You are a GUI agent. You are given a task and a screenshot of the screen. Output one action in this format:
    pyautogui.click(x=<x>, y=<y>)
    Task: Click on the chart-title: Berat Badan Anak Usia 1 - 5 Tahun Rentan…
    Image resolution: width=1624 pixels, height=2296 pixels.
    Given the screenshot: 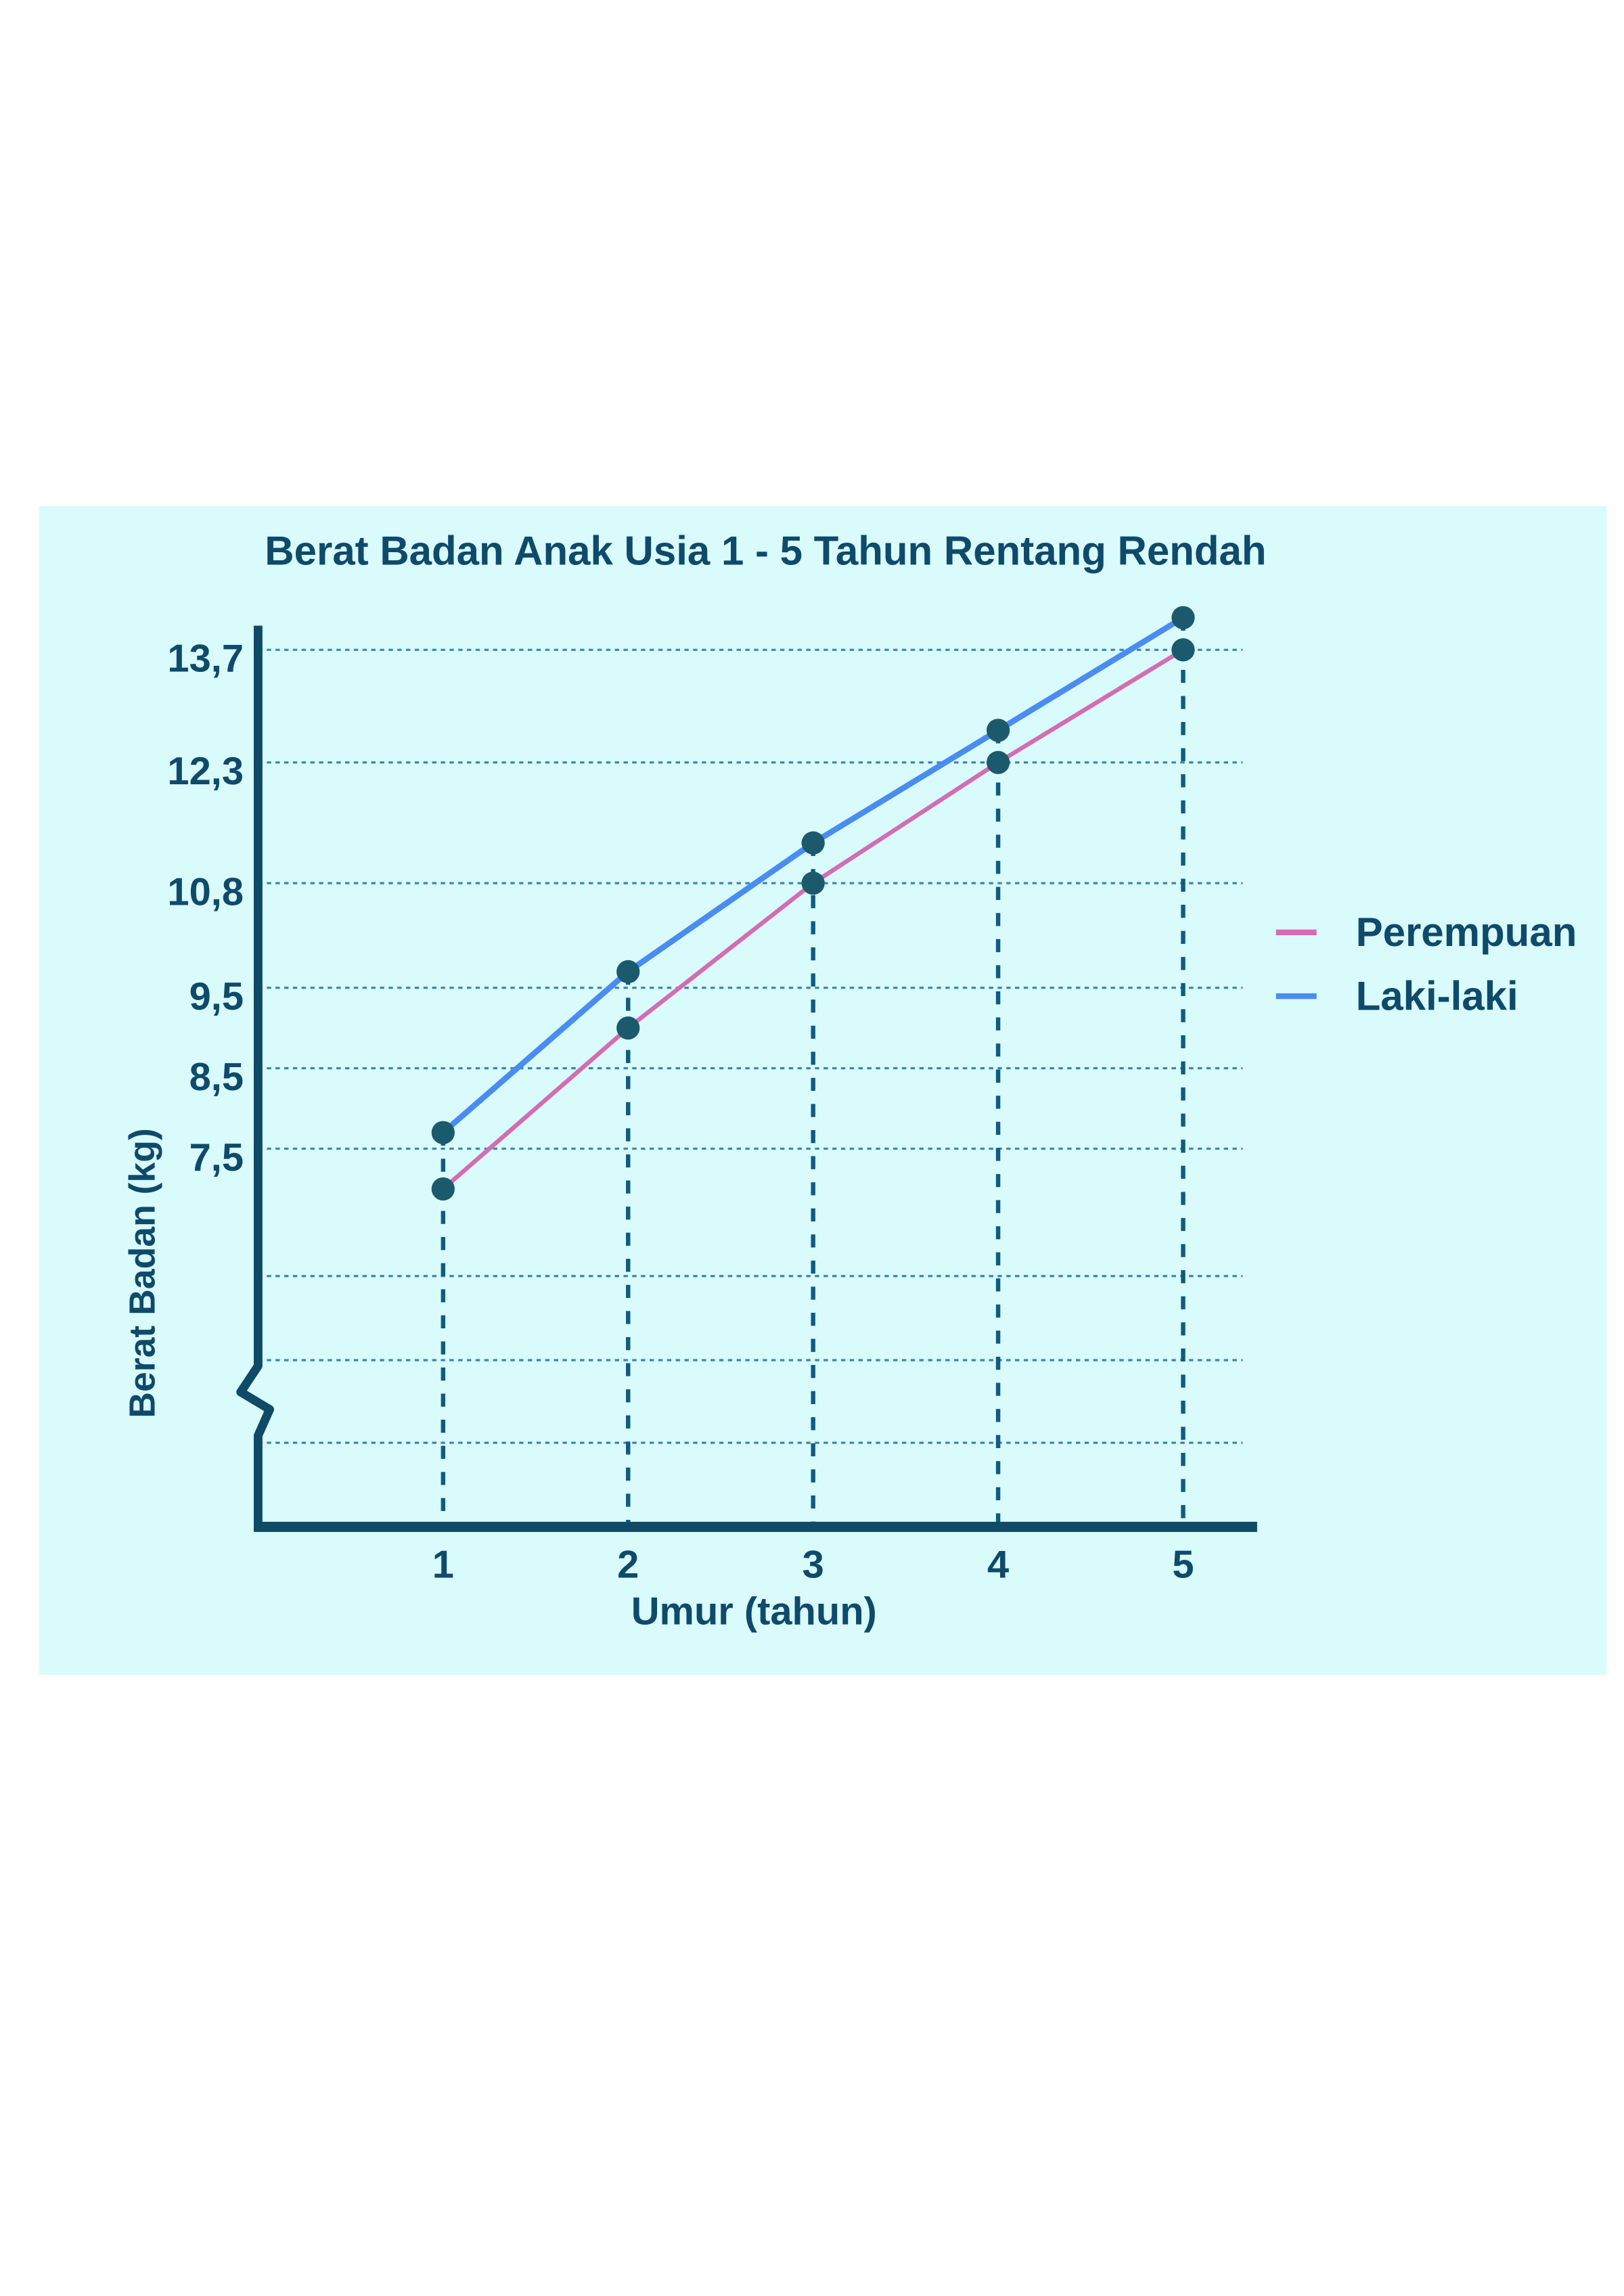 What is the action you would take?
    pyautogui.click(x=765, y=550)
    